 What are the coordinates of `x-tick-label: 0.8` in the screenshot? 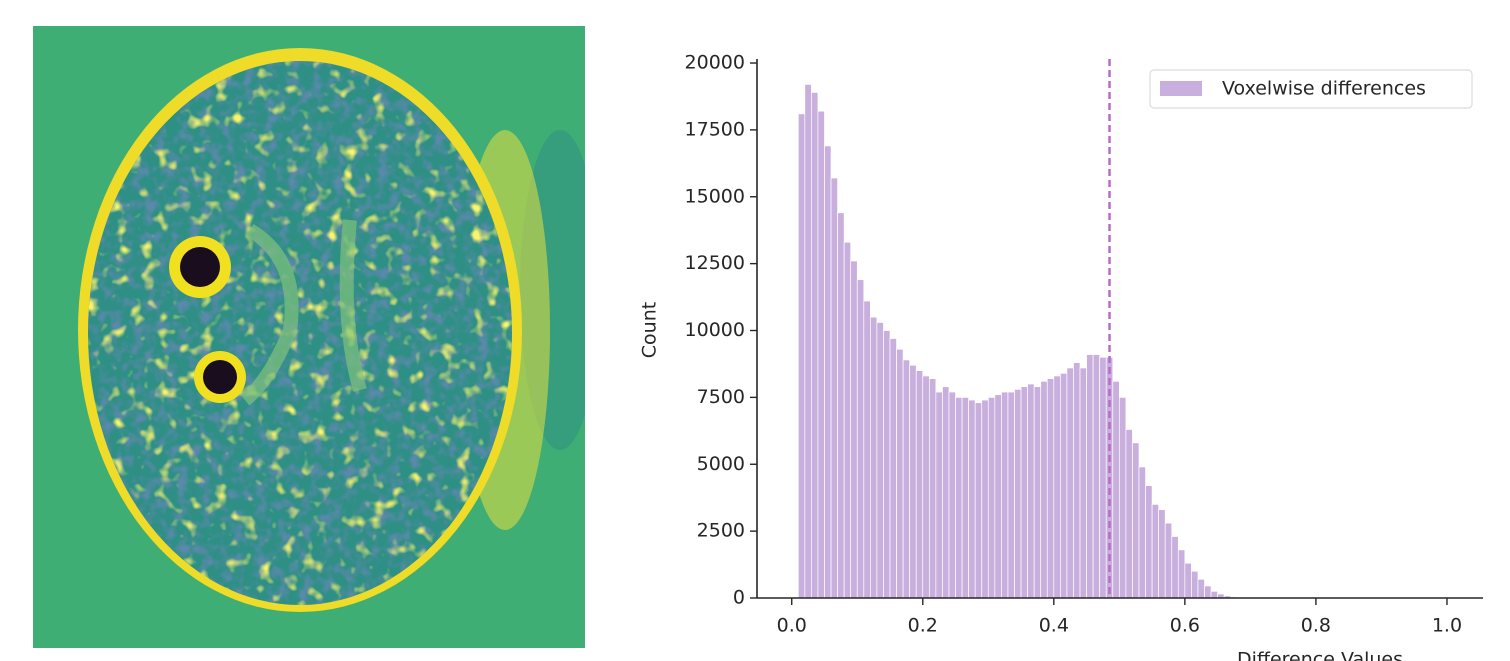 It's located at (1316, 626).